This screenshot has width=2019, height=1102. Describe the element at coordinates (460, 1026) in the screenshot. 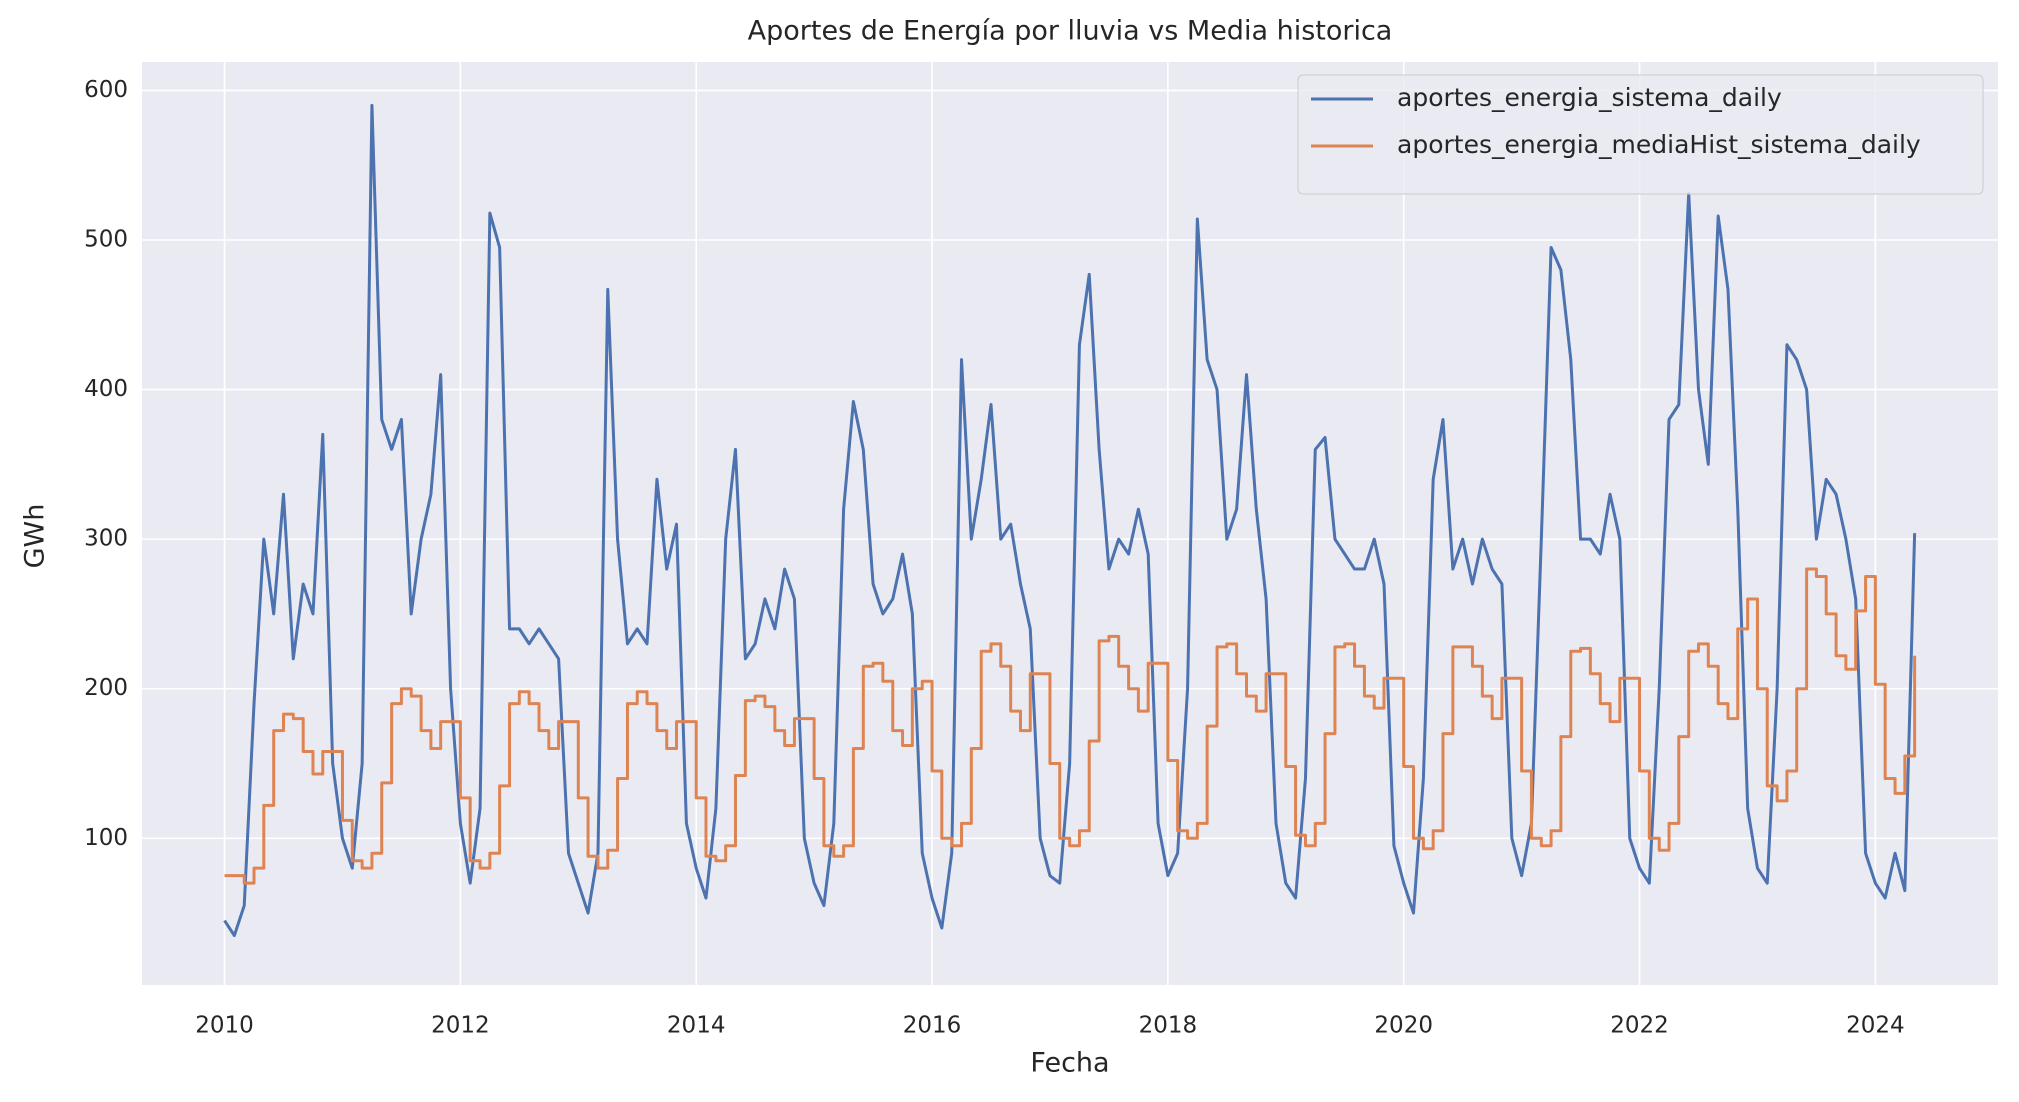

I see `x-tick-label: 2012` at that location.